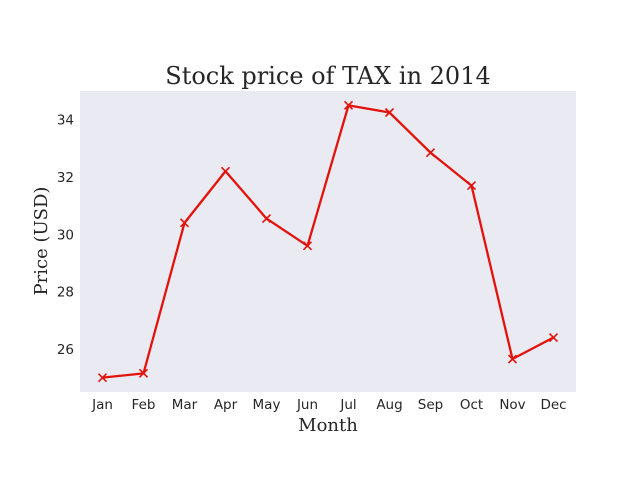 The width and height of the screenshot is (640, 480). Describe the element at coordinates (327, 76) in the screenshot. I see `chart-title: Stock price of TAX in 2014` at that location.